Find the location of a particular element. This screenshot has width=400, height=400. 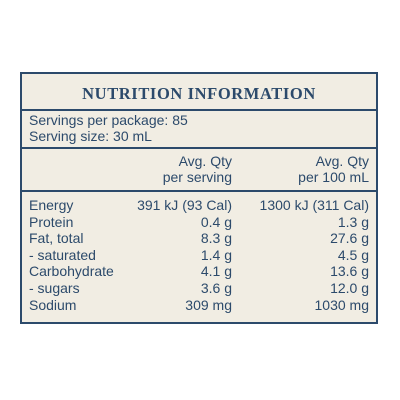

nutrient-name: - sugars is located at coordinates (54, 287).